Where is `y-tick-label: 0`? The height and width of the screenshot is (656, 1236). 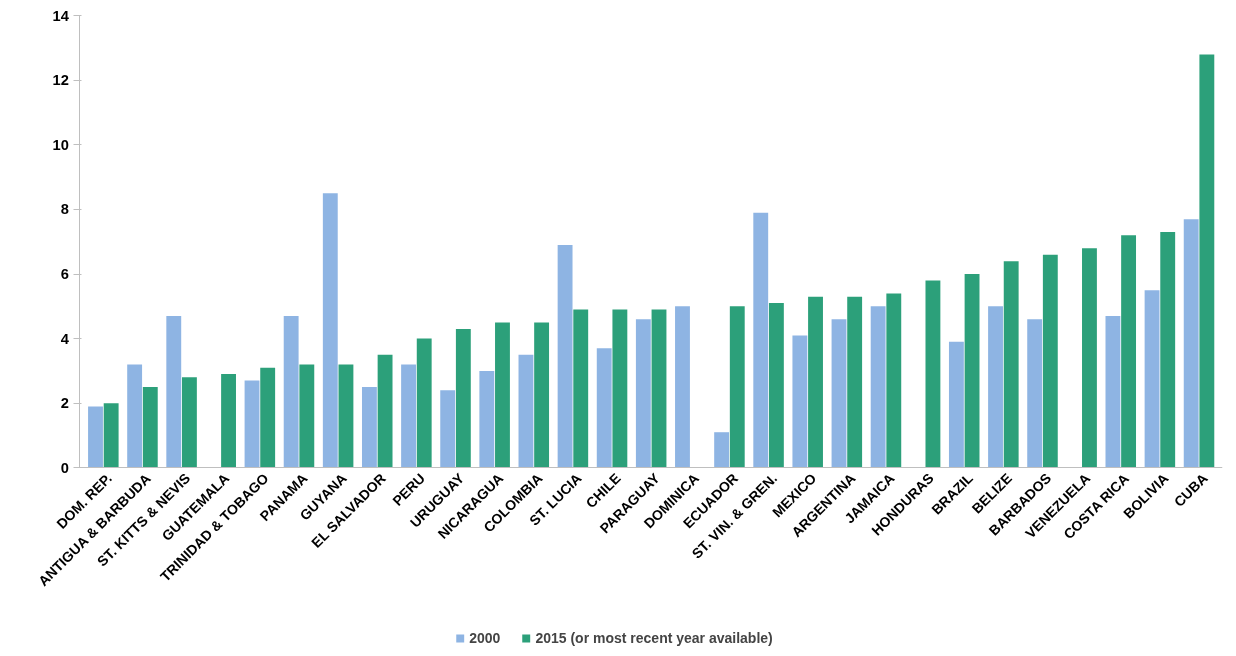 y-tick-label: 0 is located at coordinates (64, 467).